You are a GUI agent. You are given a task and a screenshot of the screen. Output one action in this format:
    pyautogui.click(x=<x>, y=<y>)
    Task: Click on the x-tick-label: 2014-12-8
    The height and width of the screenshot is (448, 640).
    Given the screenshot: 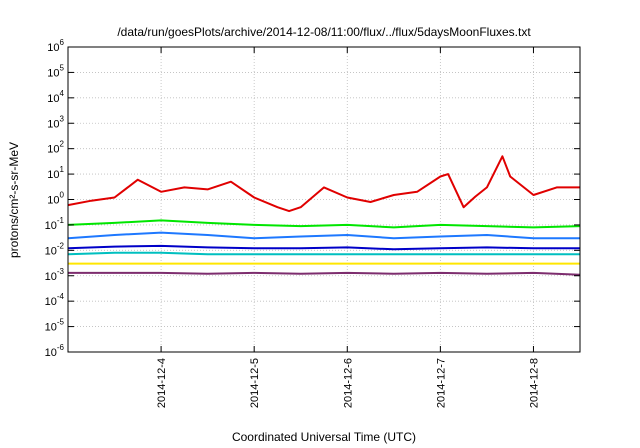 What is the action you would take?
    pyautogui.click(x=534, y=383)
    